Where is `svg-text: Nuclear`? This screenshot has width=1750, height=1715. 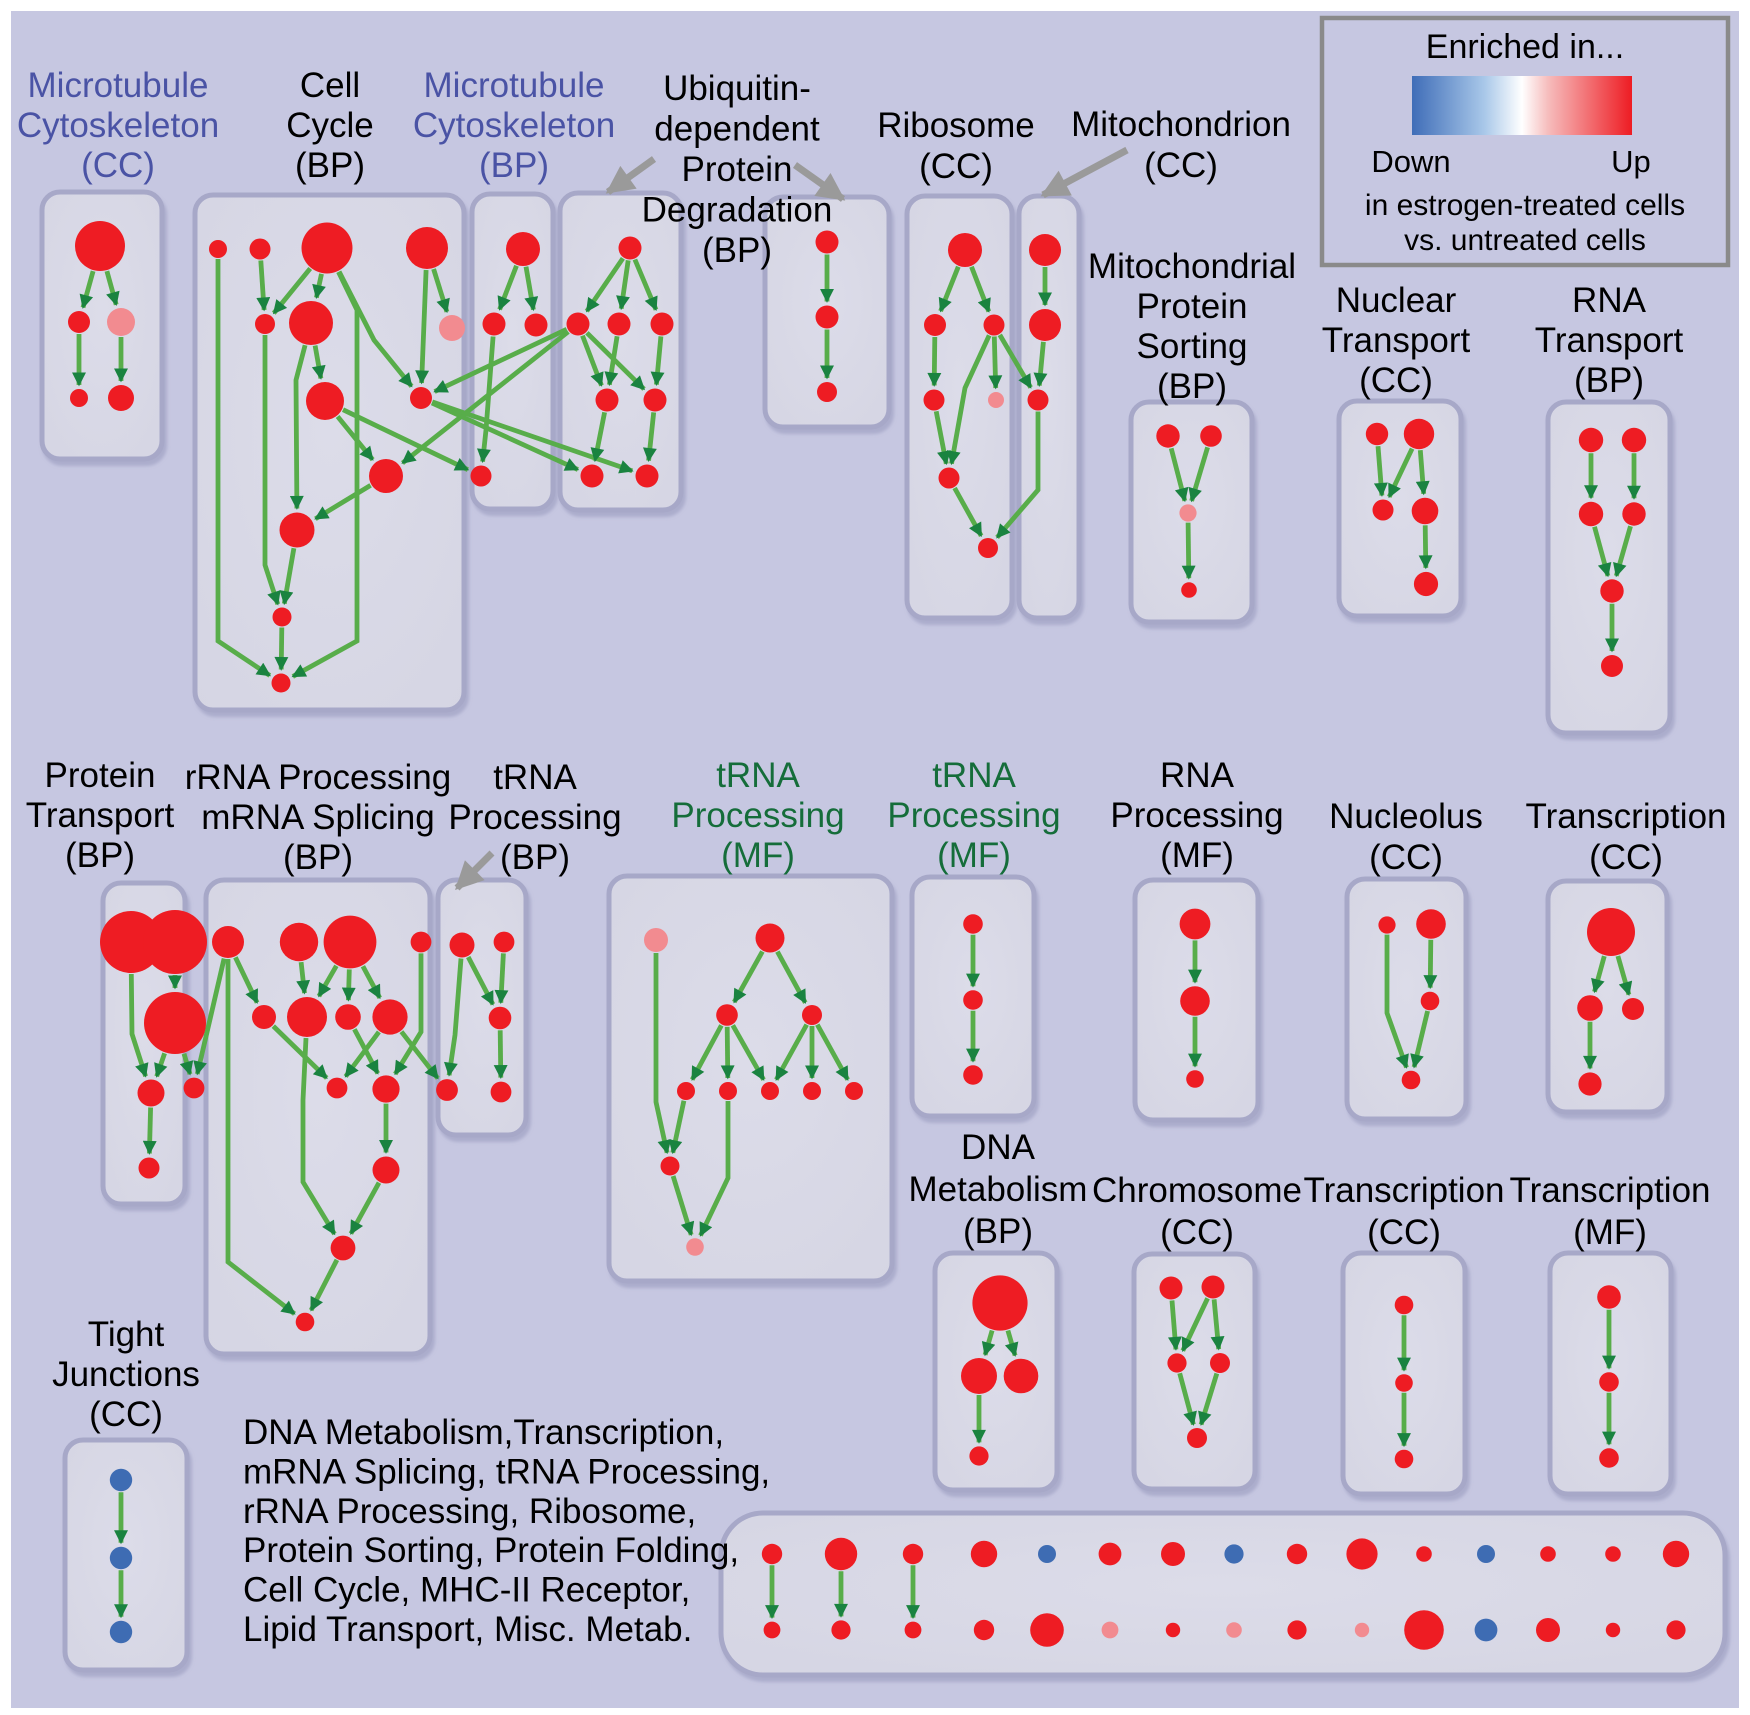
svg-text: Nuclear is located at coordinates (1396, 300).